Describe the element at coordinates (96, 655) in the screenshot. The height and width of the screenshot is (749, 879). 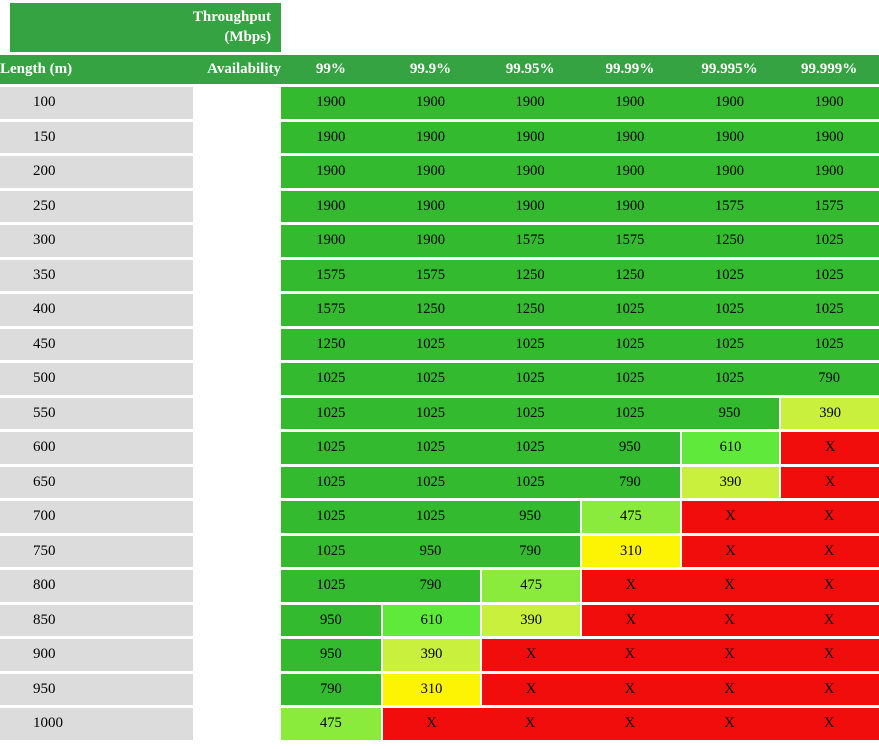
I see `length-cell: 900` at that location.